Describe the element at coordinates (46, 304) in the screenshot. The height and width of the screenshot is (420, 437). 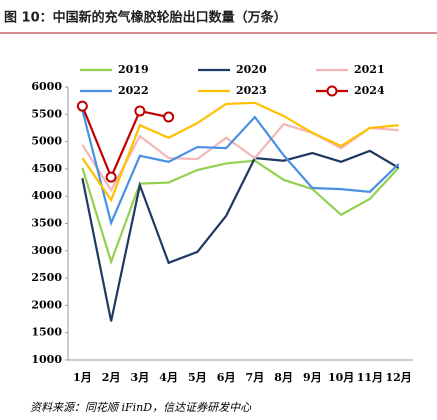
I see `y-tick-label: 2000` at that location.